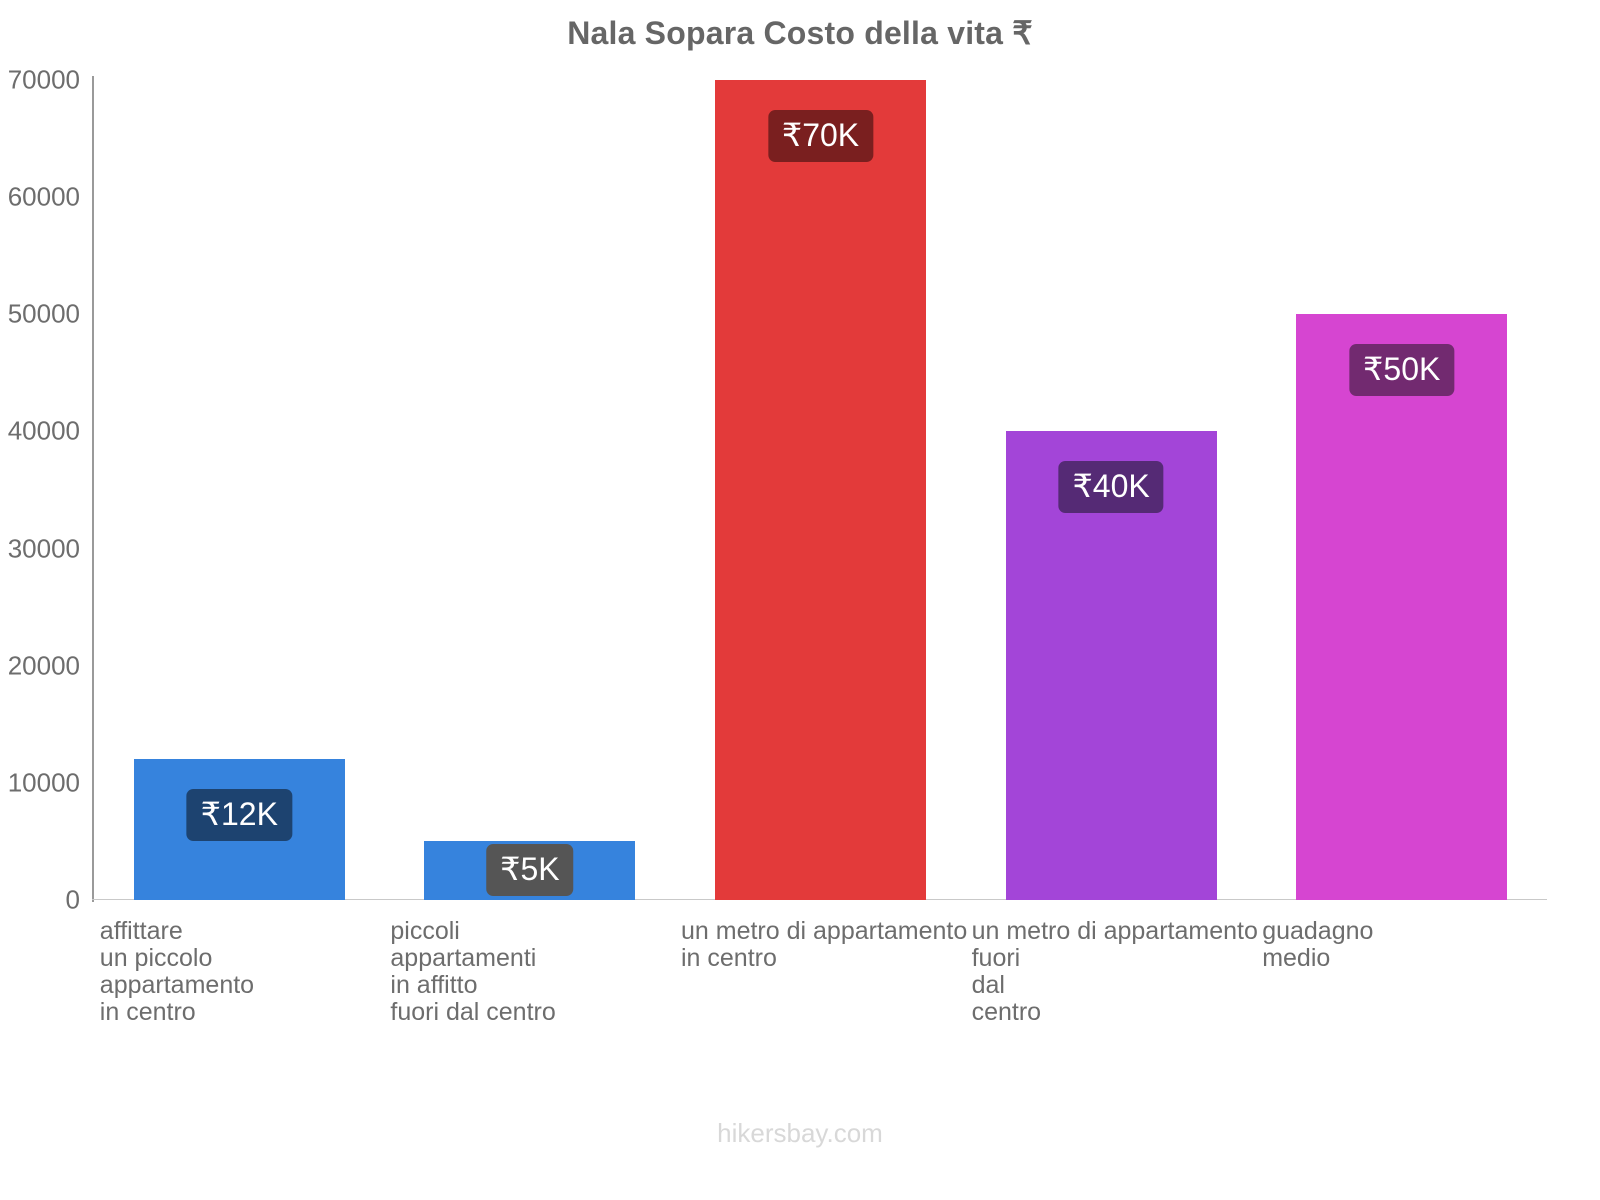  I want to click on x-axis-label-line: un piccolo, so click(156, 958).